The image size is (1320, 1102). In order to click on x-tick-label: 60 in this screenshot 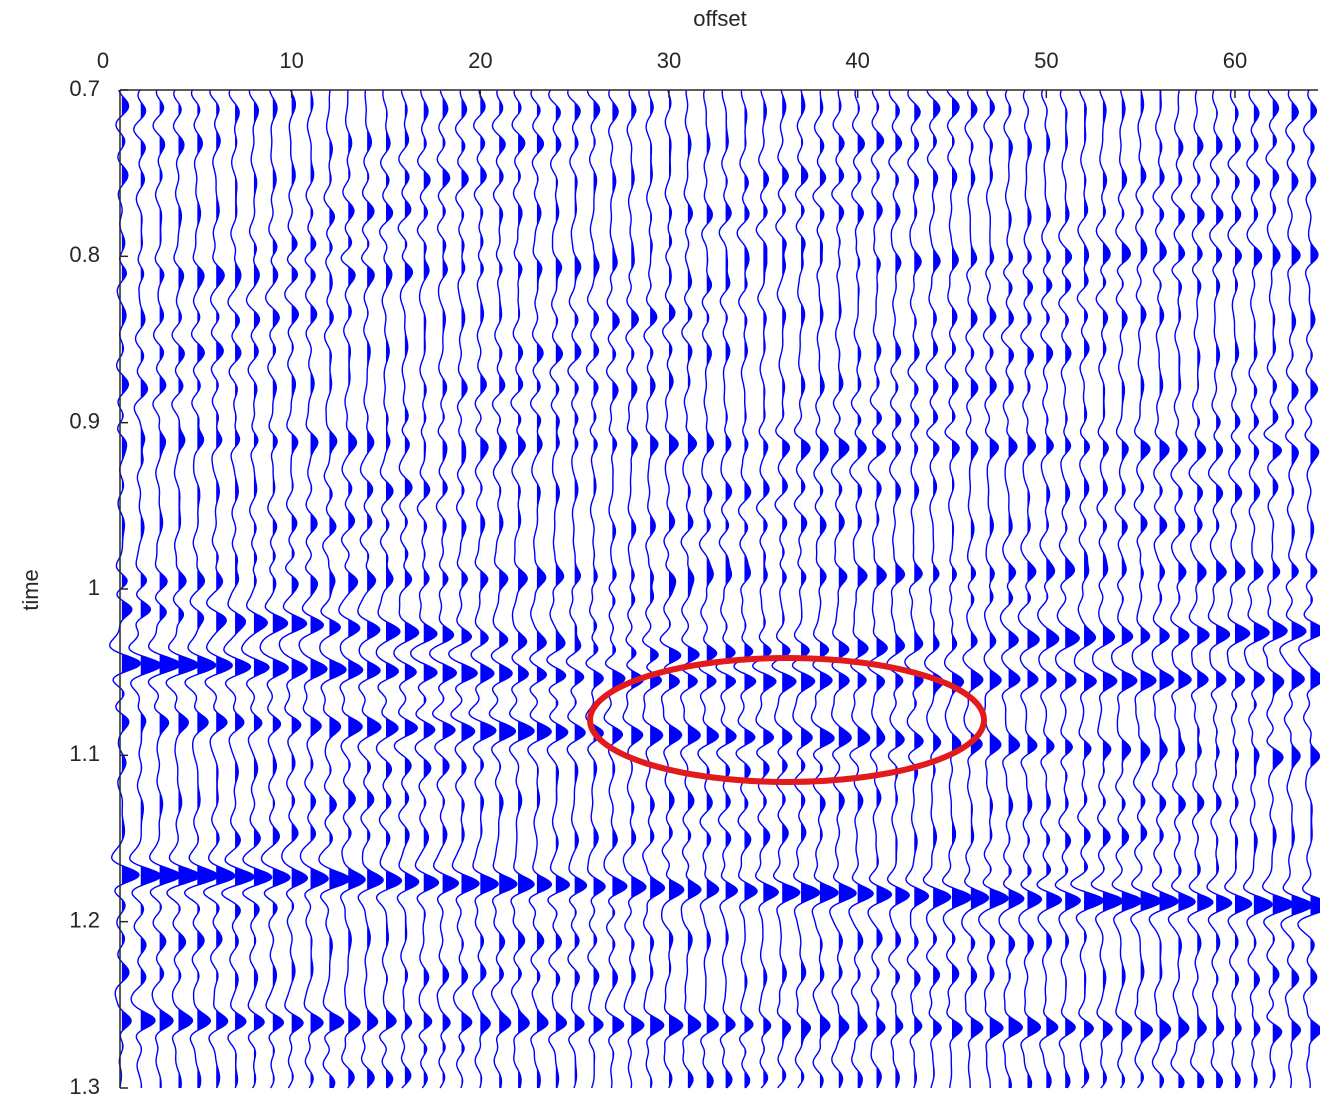, I will do `click(1235, 60)`.